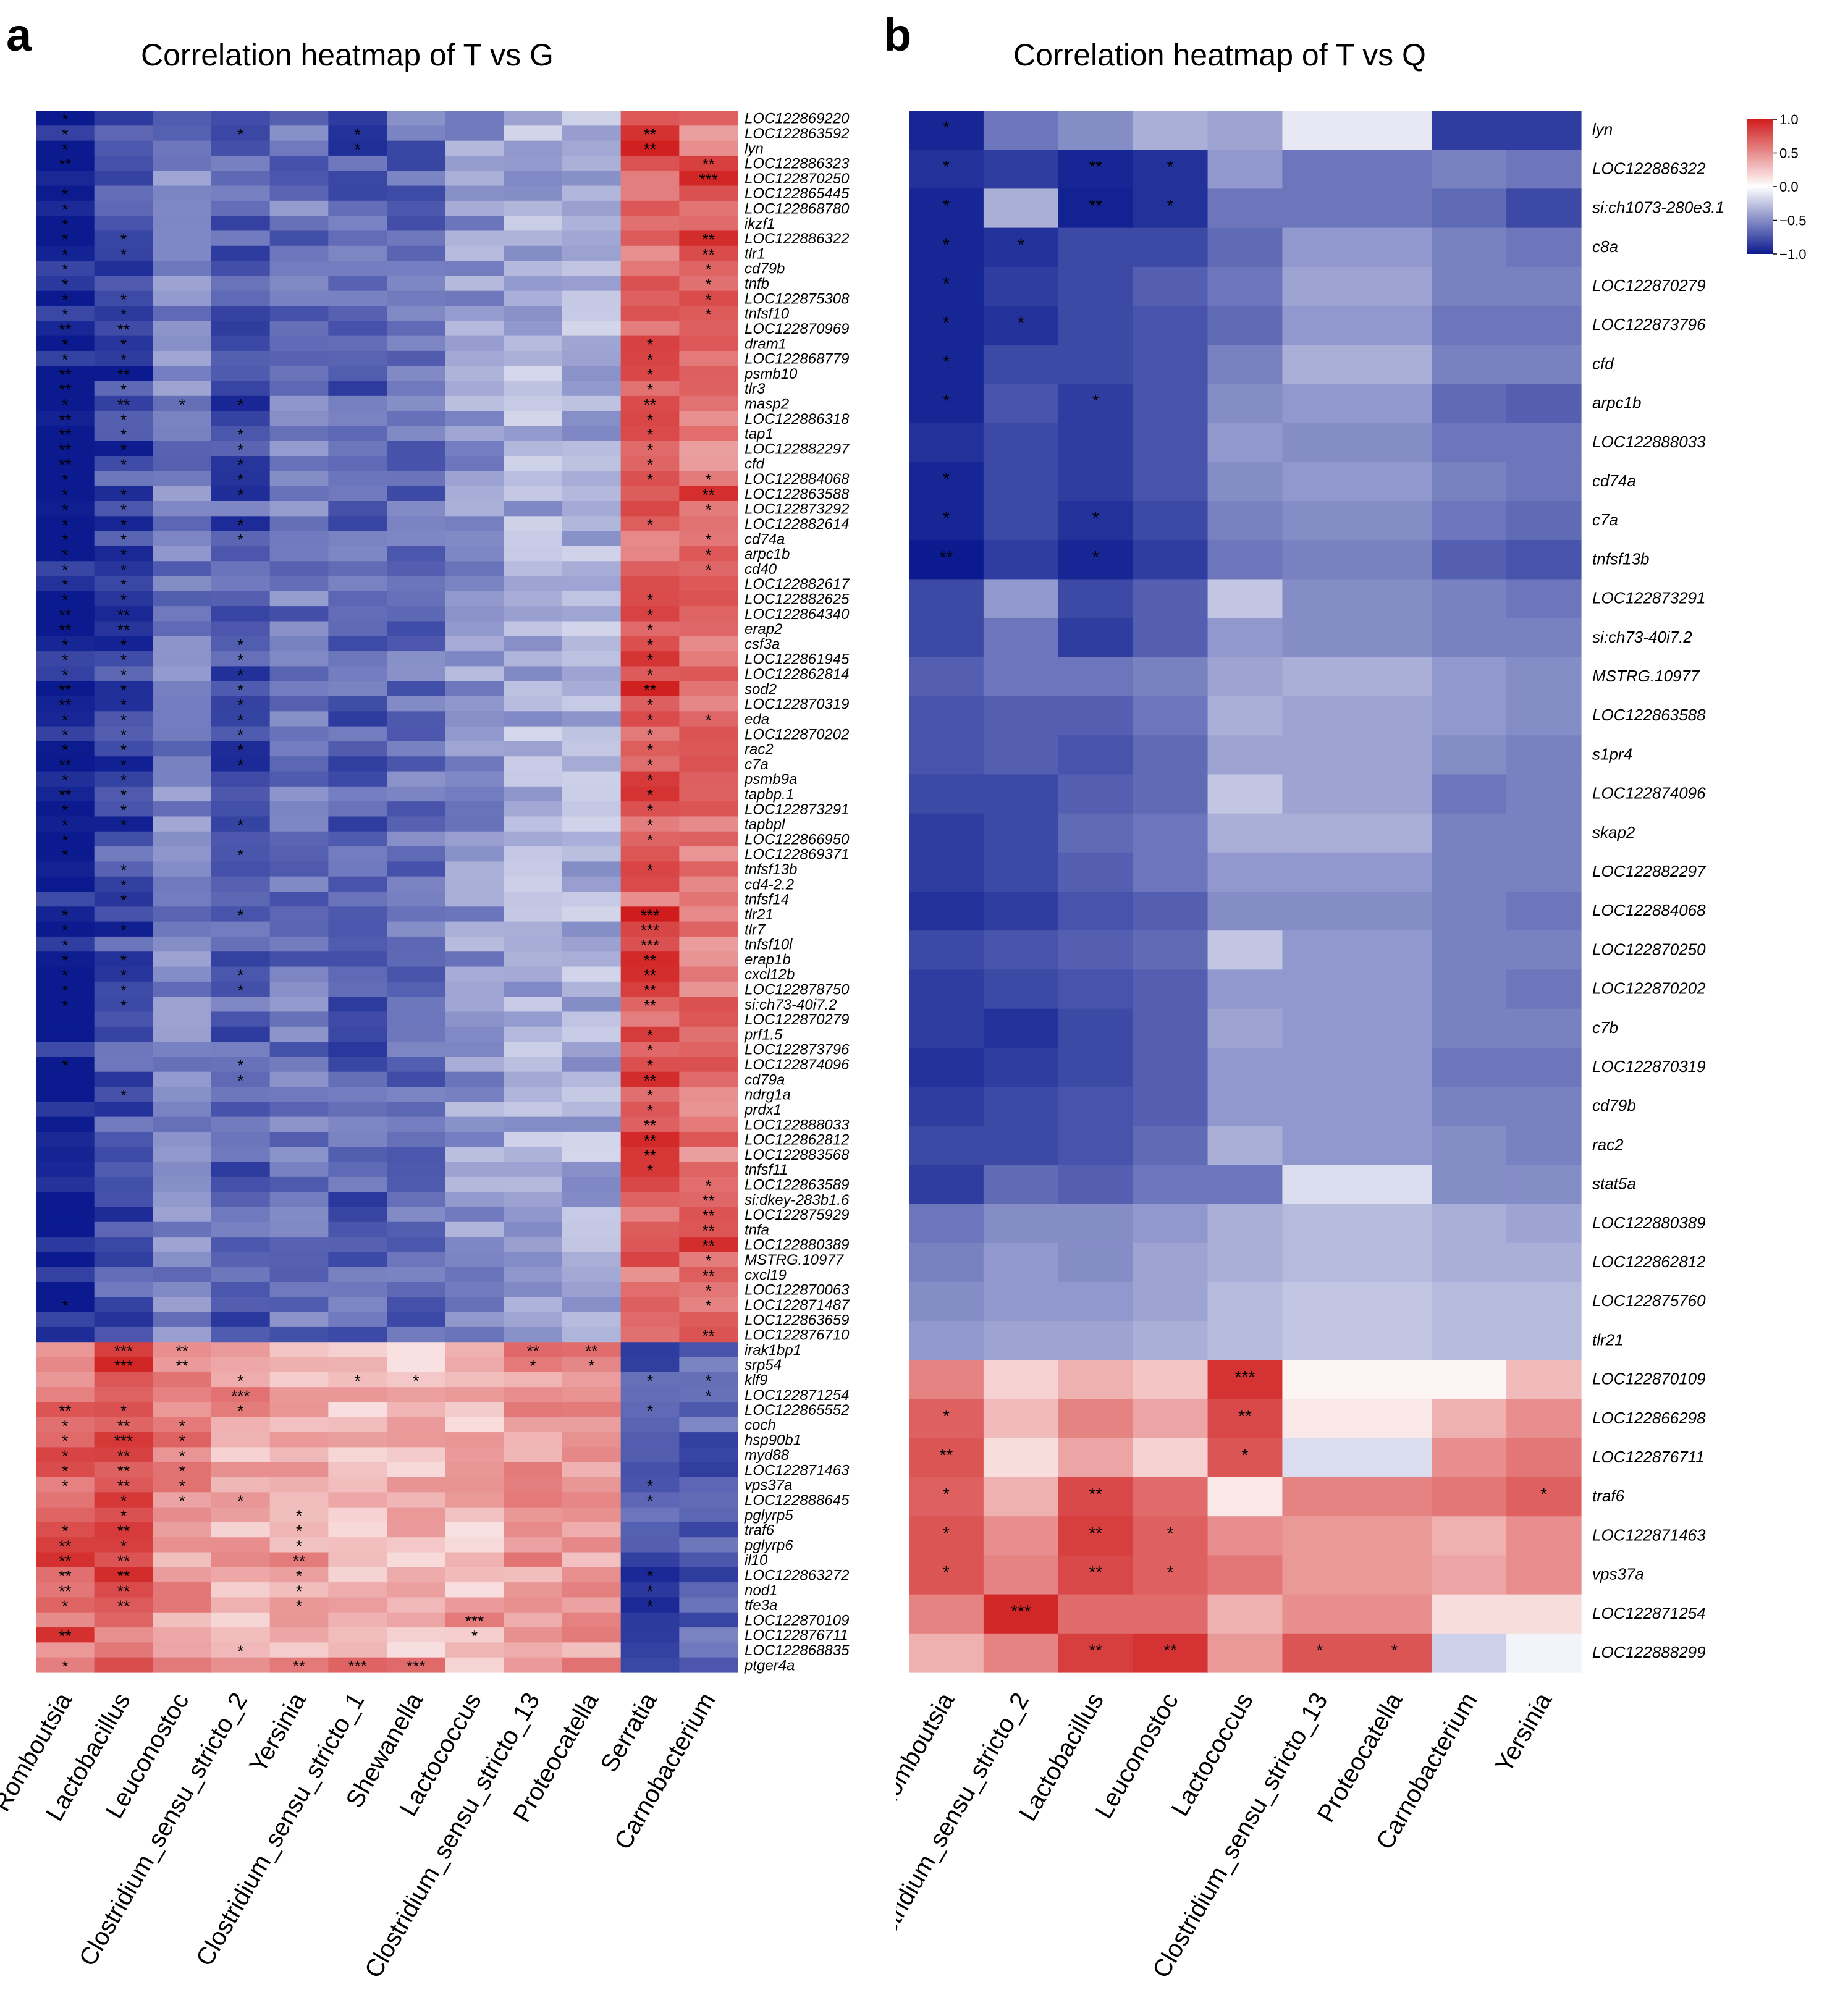 Image resolution: width=1827 pixels, height=2016 pixels. I want to click on significance-mark: **, so click(709, 164).